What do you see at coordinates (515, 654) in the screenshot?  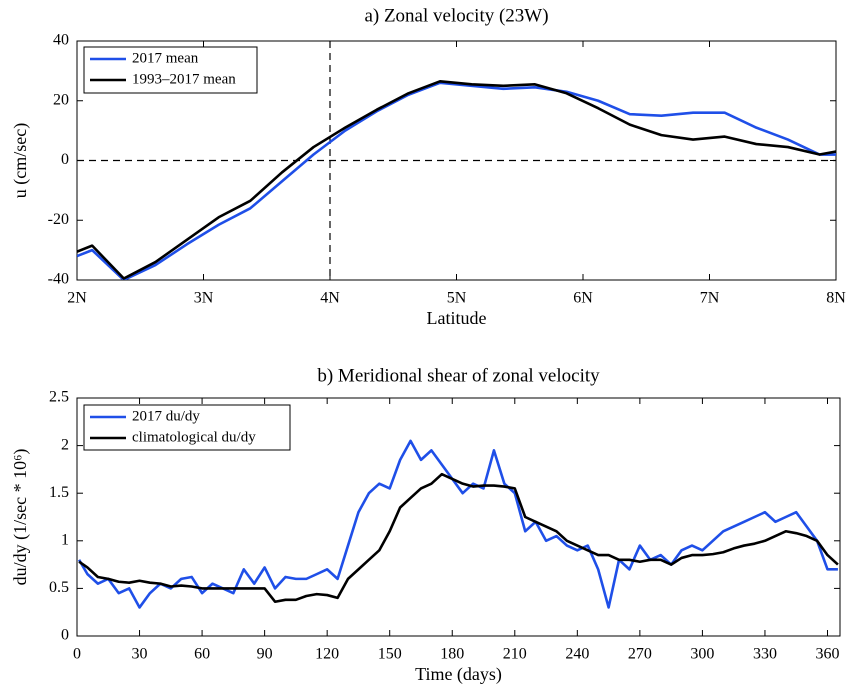 I see `x-tick-label: 210` at bounding box center [515, 654].